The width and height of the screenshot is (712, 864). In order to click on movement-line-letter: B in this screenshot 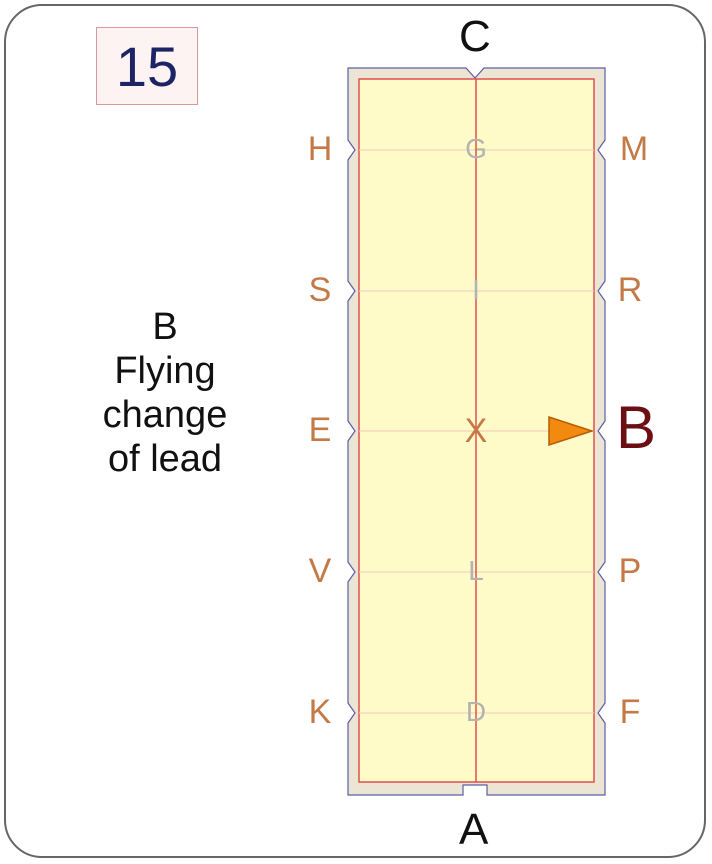, I will do `click(165, 327)`.